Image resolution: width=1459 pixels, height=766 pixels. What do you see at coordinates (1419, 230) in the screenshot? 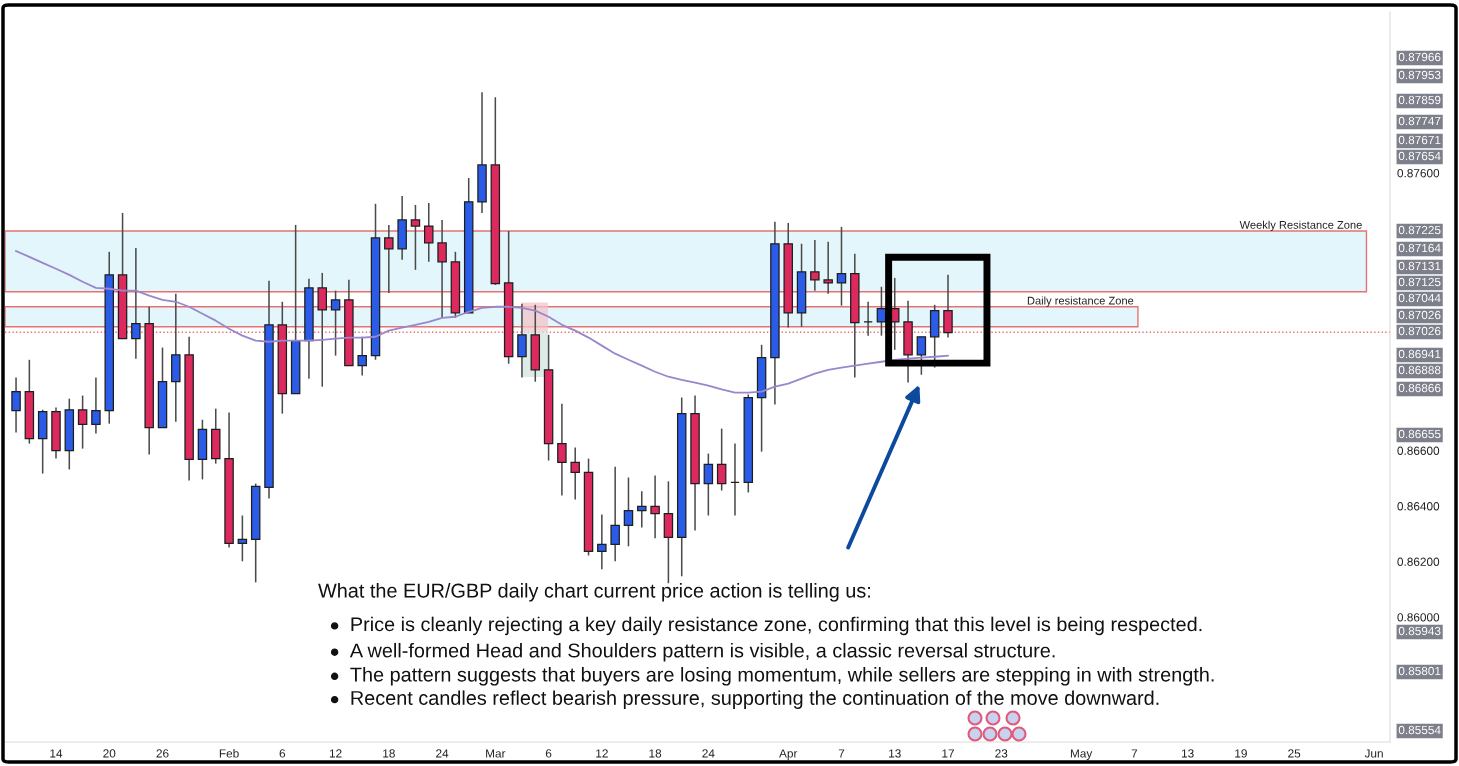
I see `text: 0.87225` at bounding box center [1419, 230].